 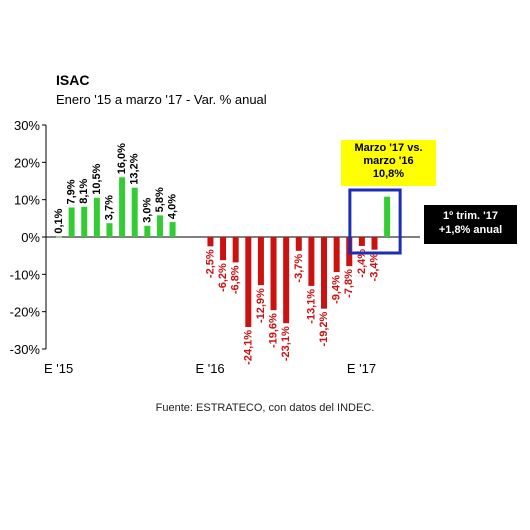 What do you see at coordinates (25, 349) in the screenshot?
I see `y-tick-label: -30%` at bounding box center [25, 349].